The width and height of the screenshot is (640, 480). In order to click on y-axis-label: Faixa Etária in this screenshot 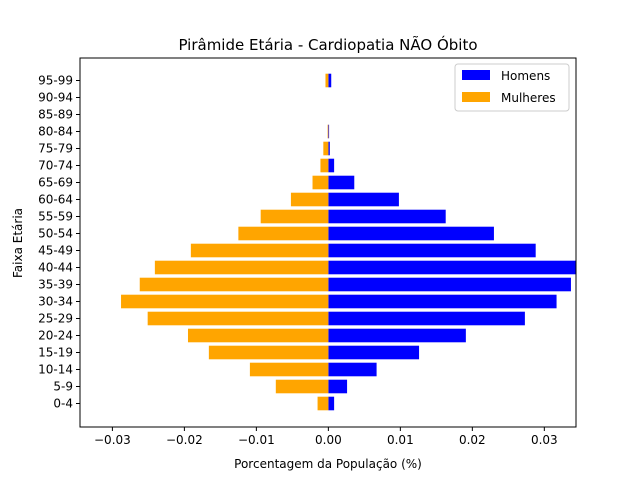, I will do `click(18, 243)`.